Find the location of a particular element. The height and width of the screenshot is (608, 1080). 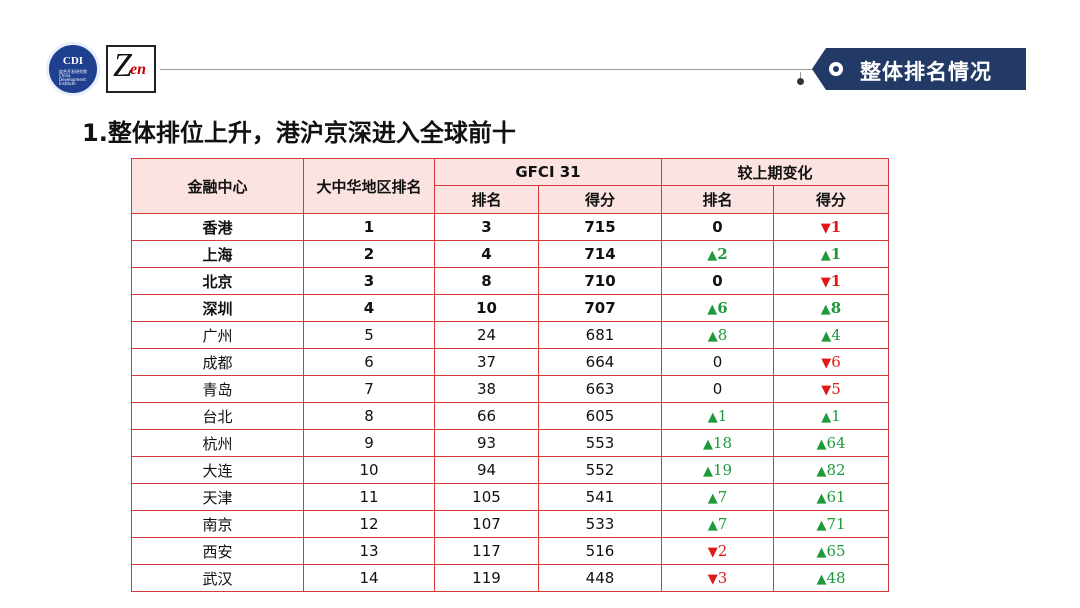

cell-change-score: ▲61 is located at coordinates (831, 497).